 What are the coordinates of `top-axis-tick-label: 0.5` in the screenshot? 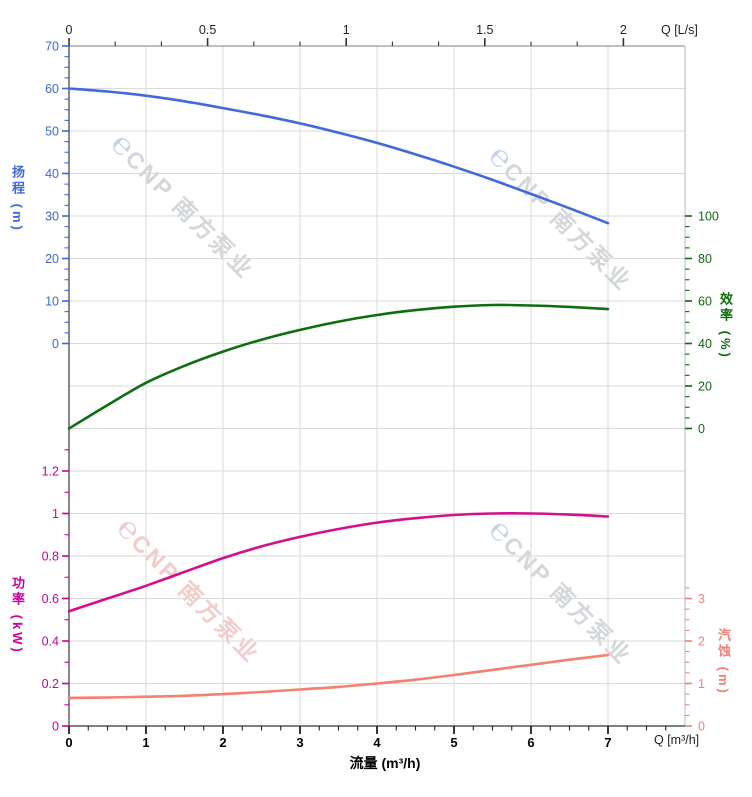 It's located at (207, 30).